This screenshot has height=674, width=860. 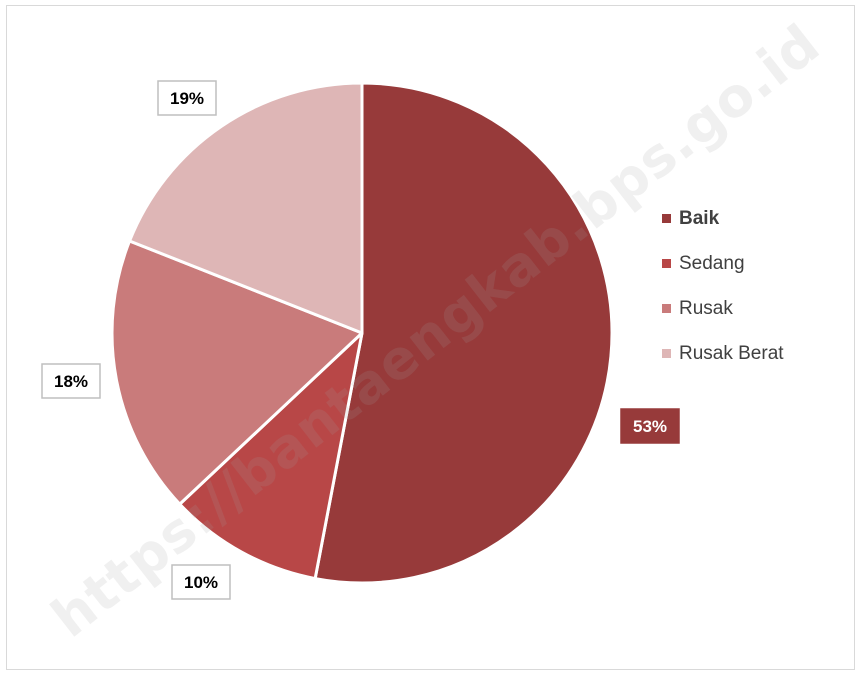 What do you see at coordinates (699, 218) in the screenshot?
I see `legend-label-baik: Baik` at bounding box center [699, 218].